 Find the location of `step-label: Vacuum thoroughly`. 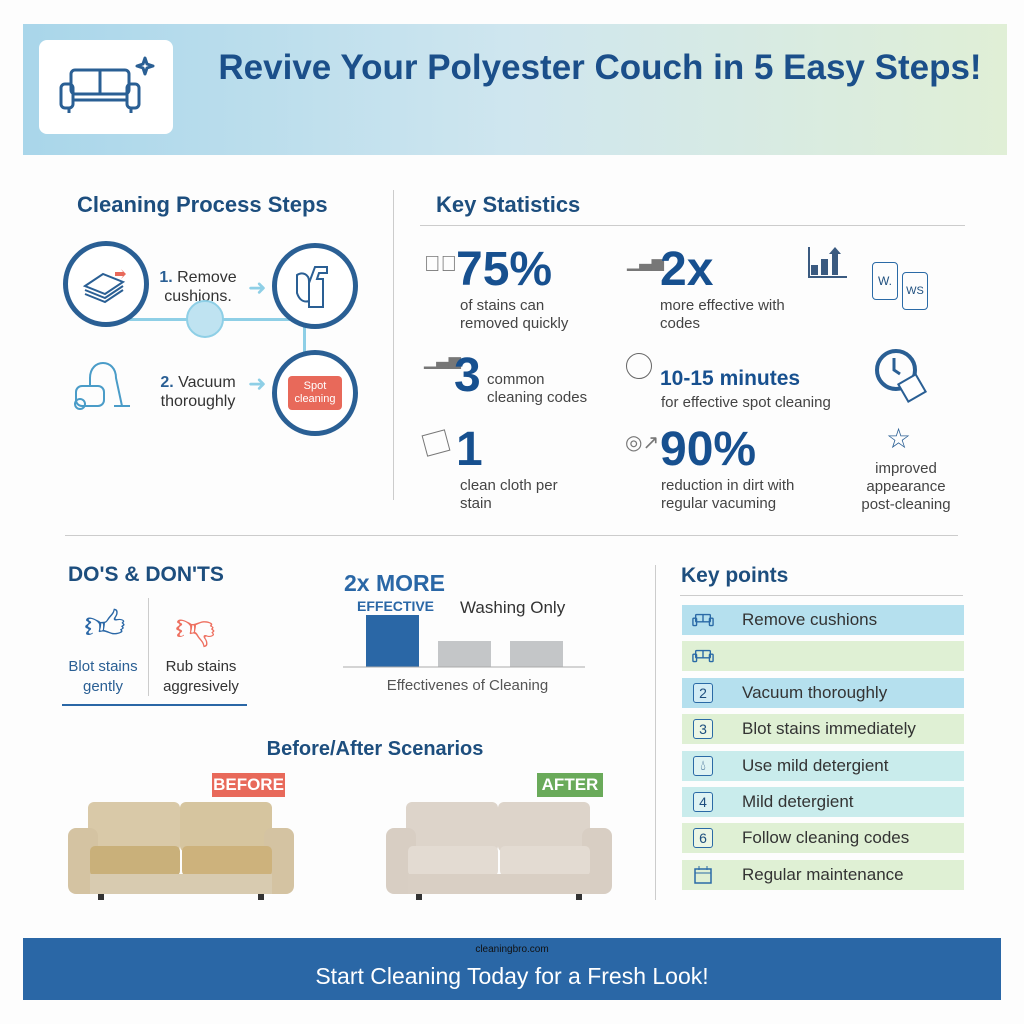

step-label: Vacuum thoroughly is located at coordinates (198, 392).